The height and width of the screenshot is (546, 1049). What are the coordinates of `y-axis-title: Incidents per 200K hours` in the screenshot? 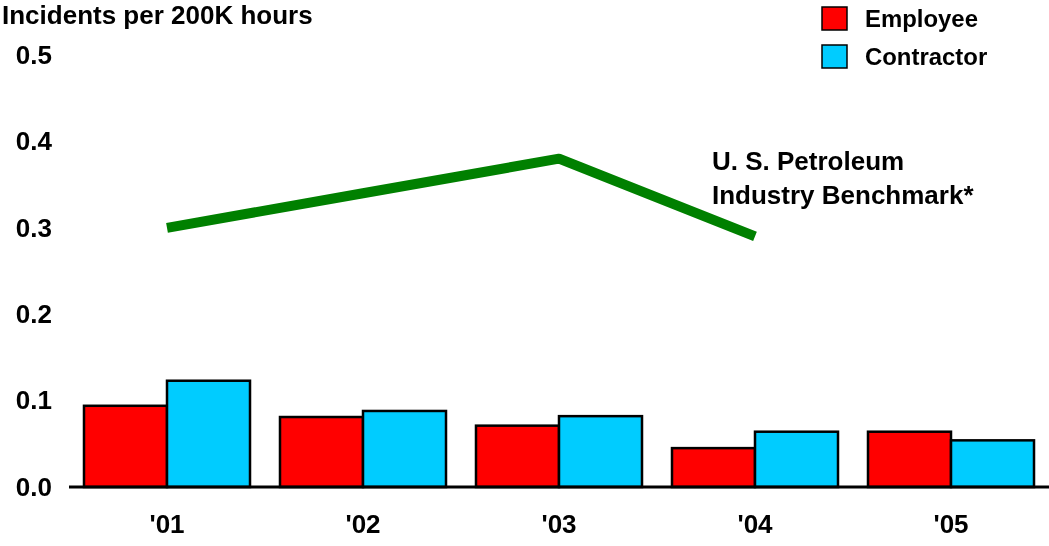 It's located at (157, 15).